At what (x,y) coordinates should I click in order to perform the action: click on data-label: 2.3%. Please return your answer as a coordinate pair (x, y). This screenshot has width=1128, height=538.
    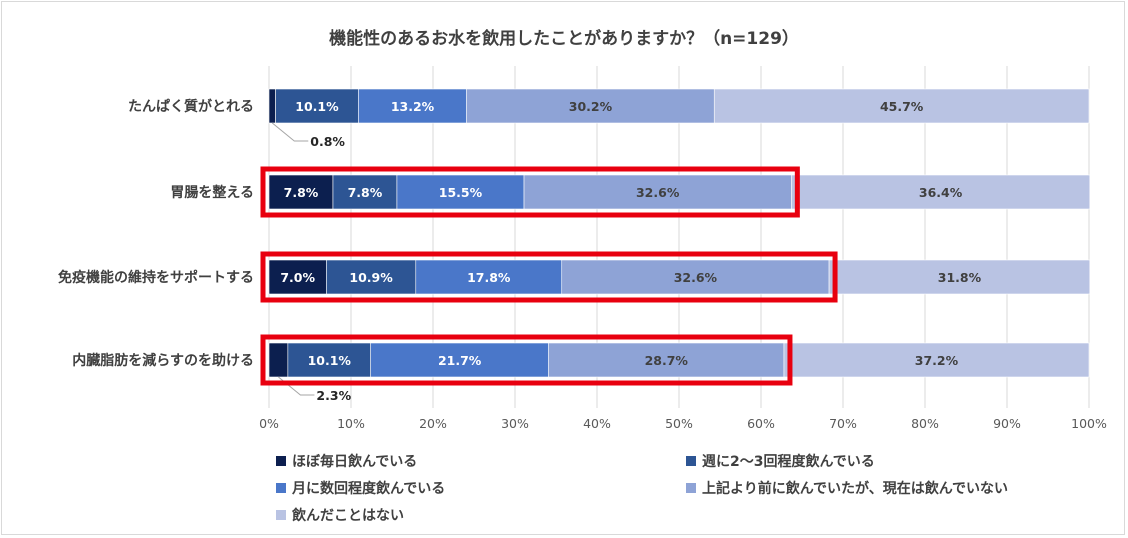
    Looking at the image, I should click on (333, 395).